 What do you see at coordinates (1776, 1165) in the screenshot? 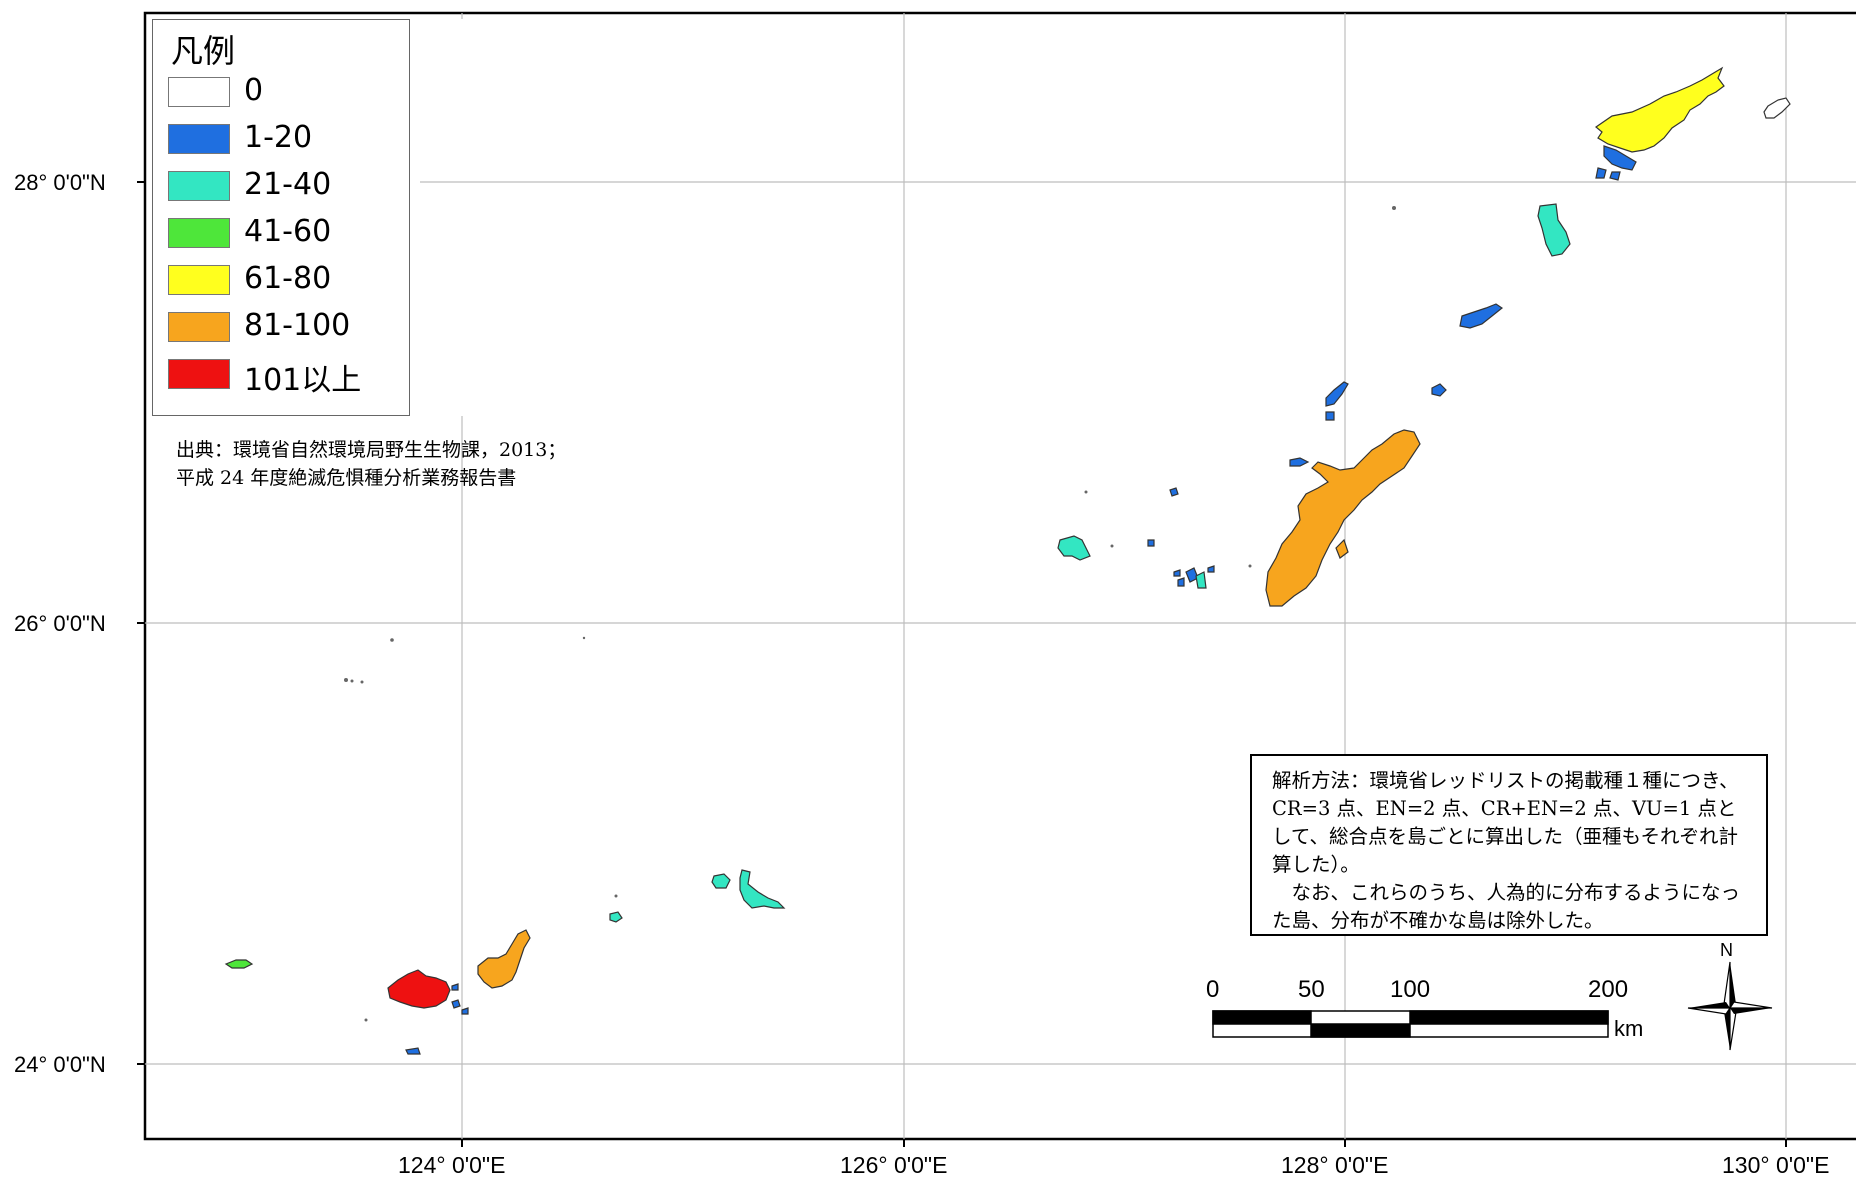
I see `lon-label-130: 130° 0'0"E` at bounding box center [1776, 1165].